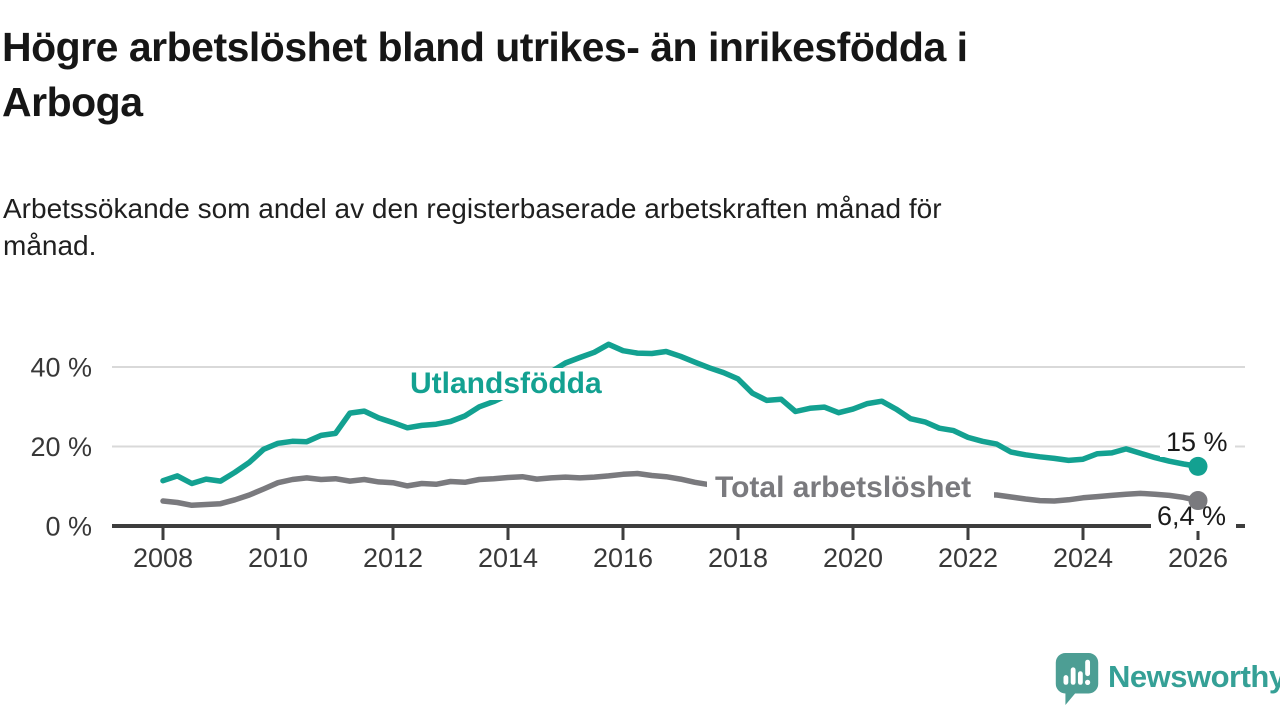 The image size is (1280, 720). Describe the element at coordinates (1194, 676) in the screenshot. I see `newsworthy-logo-text: Newsworthy` at that location.